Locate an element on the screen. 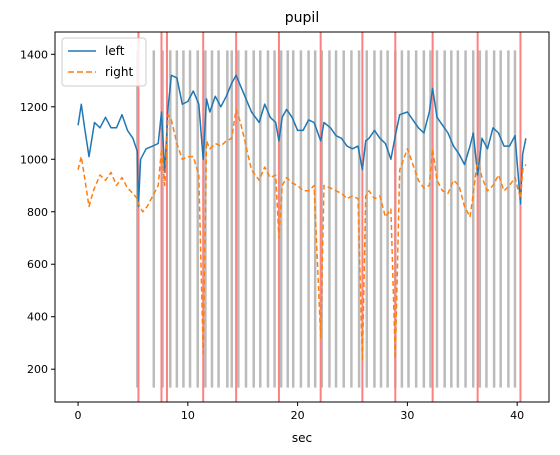  x-axis-label: sec is located at coordinates (302, 438).